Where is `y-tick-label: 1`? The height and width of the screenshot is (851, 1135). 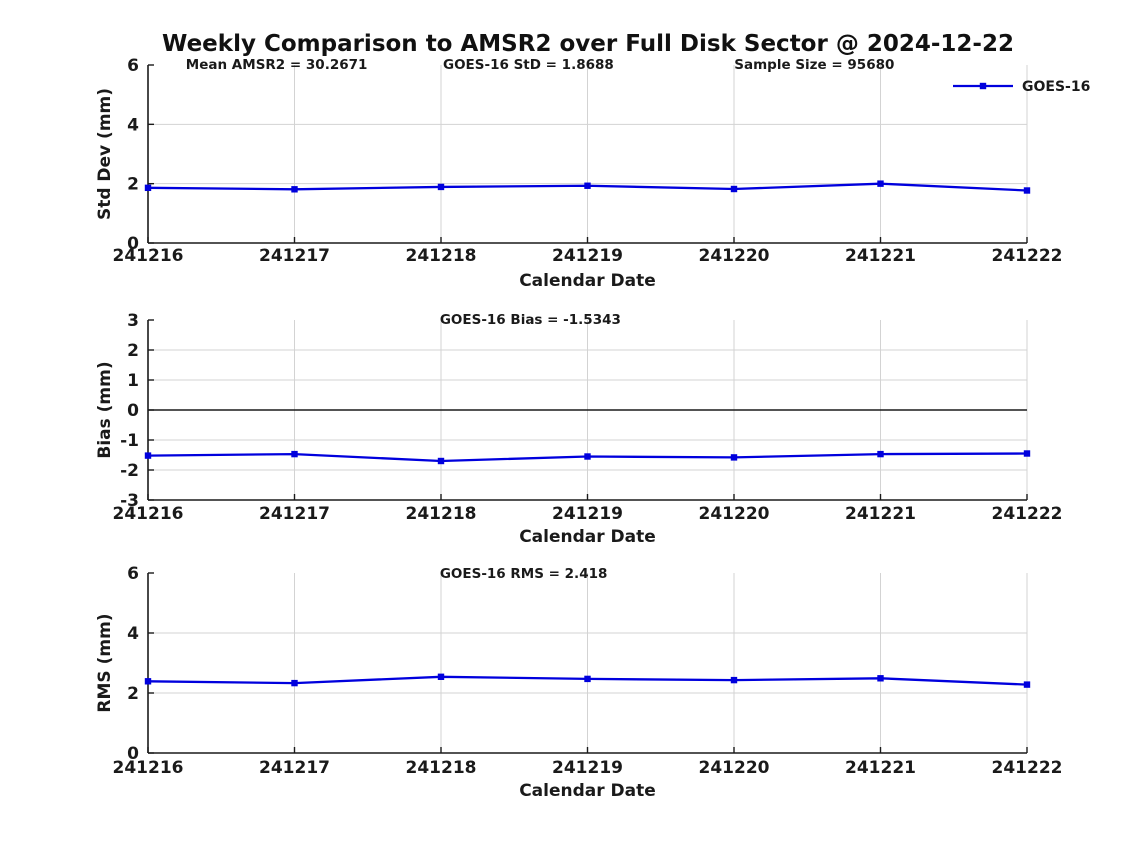 y-tick-label: 1 is located at coordinates (133, 381).